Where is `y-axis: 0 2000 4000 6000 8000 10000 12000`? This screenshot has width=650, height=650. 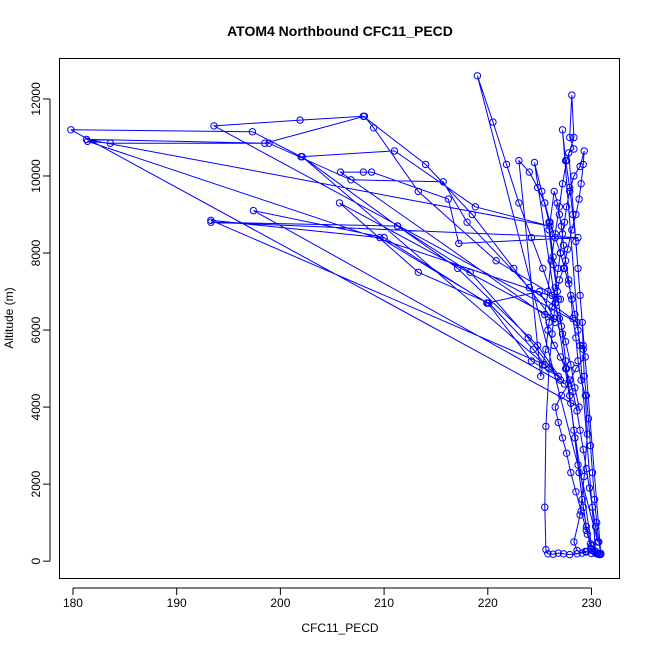 y-axis: 0 2000 4000 6000 8000 10000 12000 is located at coordinates (40, 323).